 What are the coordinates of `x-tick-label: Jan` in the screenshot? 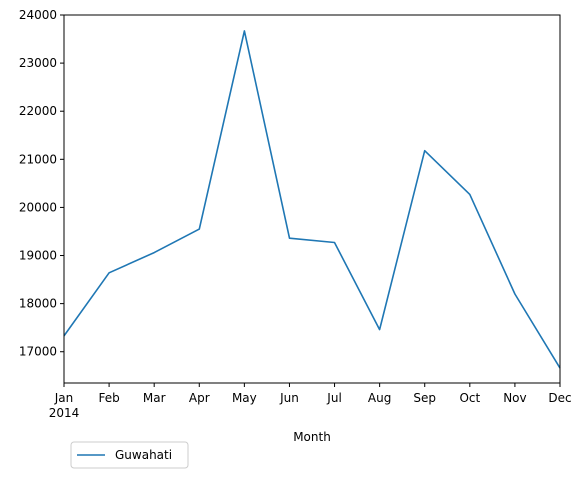 It's located at (64, 398).